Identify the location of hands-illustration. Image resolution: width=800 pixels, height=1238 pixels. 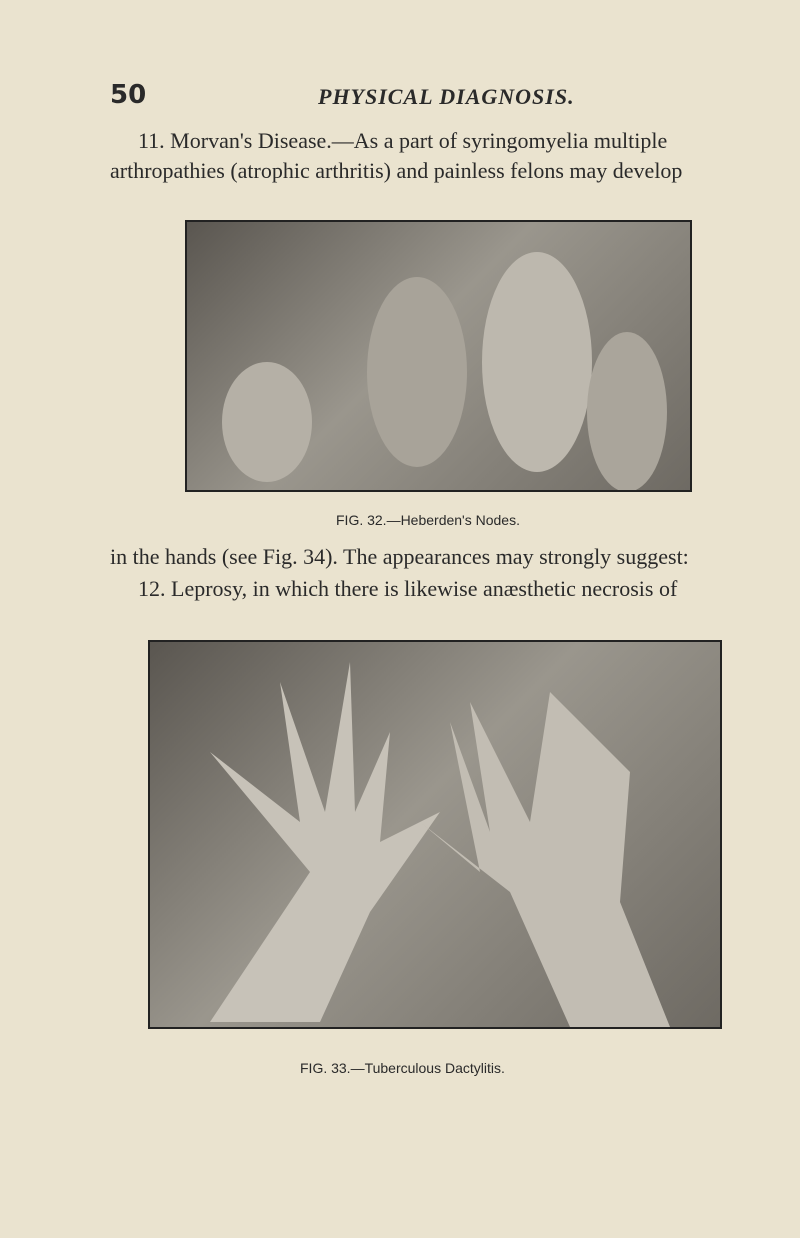
(444, 372).